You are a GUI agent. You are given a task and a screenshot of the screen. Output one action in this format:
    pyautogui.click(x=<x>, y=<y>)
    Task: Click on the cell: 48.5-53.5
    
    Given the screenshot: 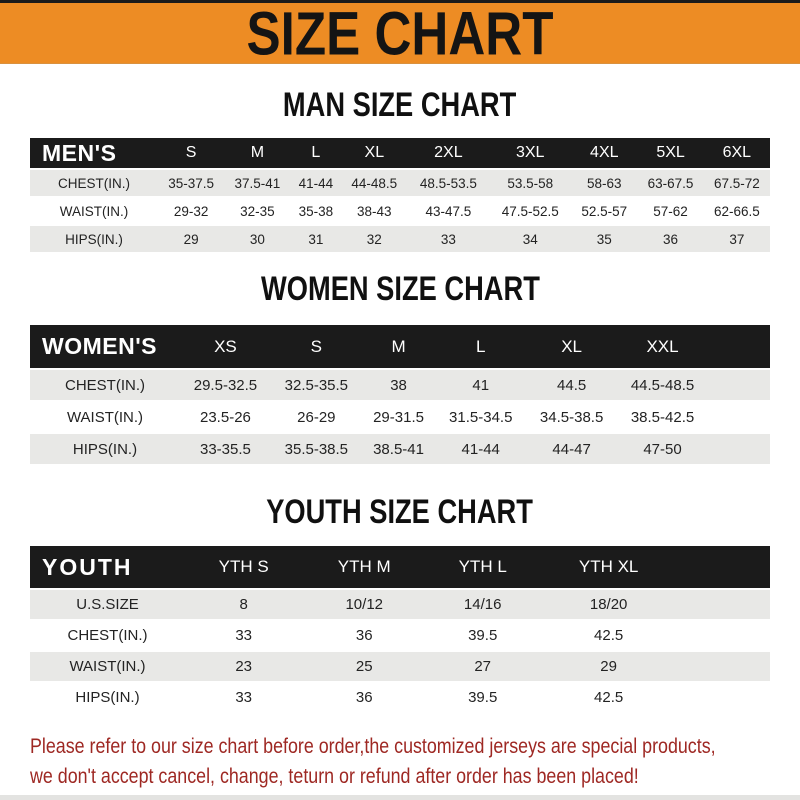 What is the action you would take?
    pyautogui.click(x=448, y=183)
    